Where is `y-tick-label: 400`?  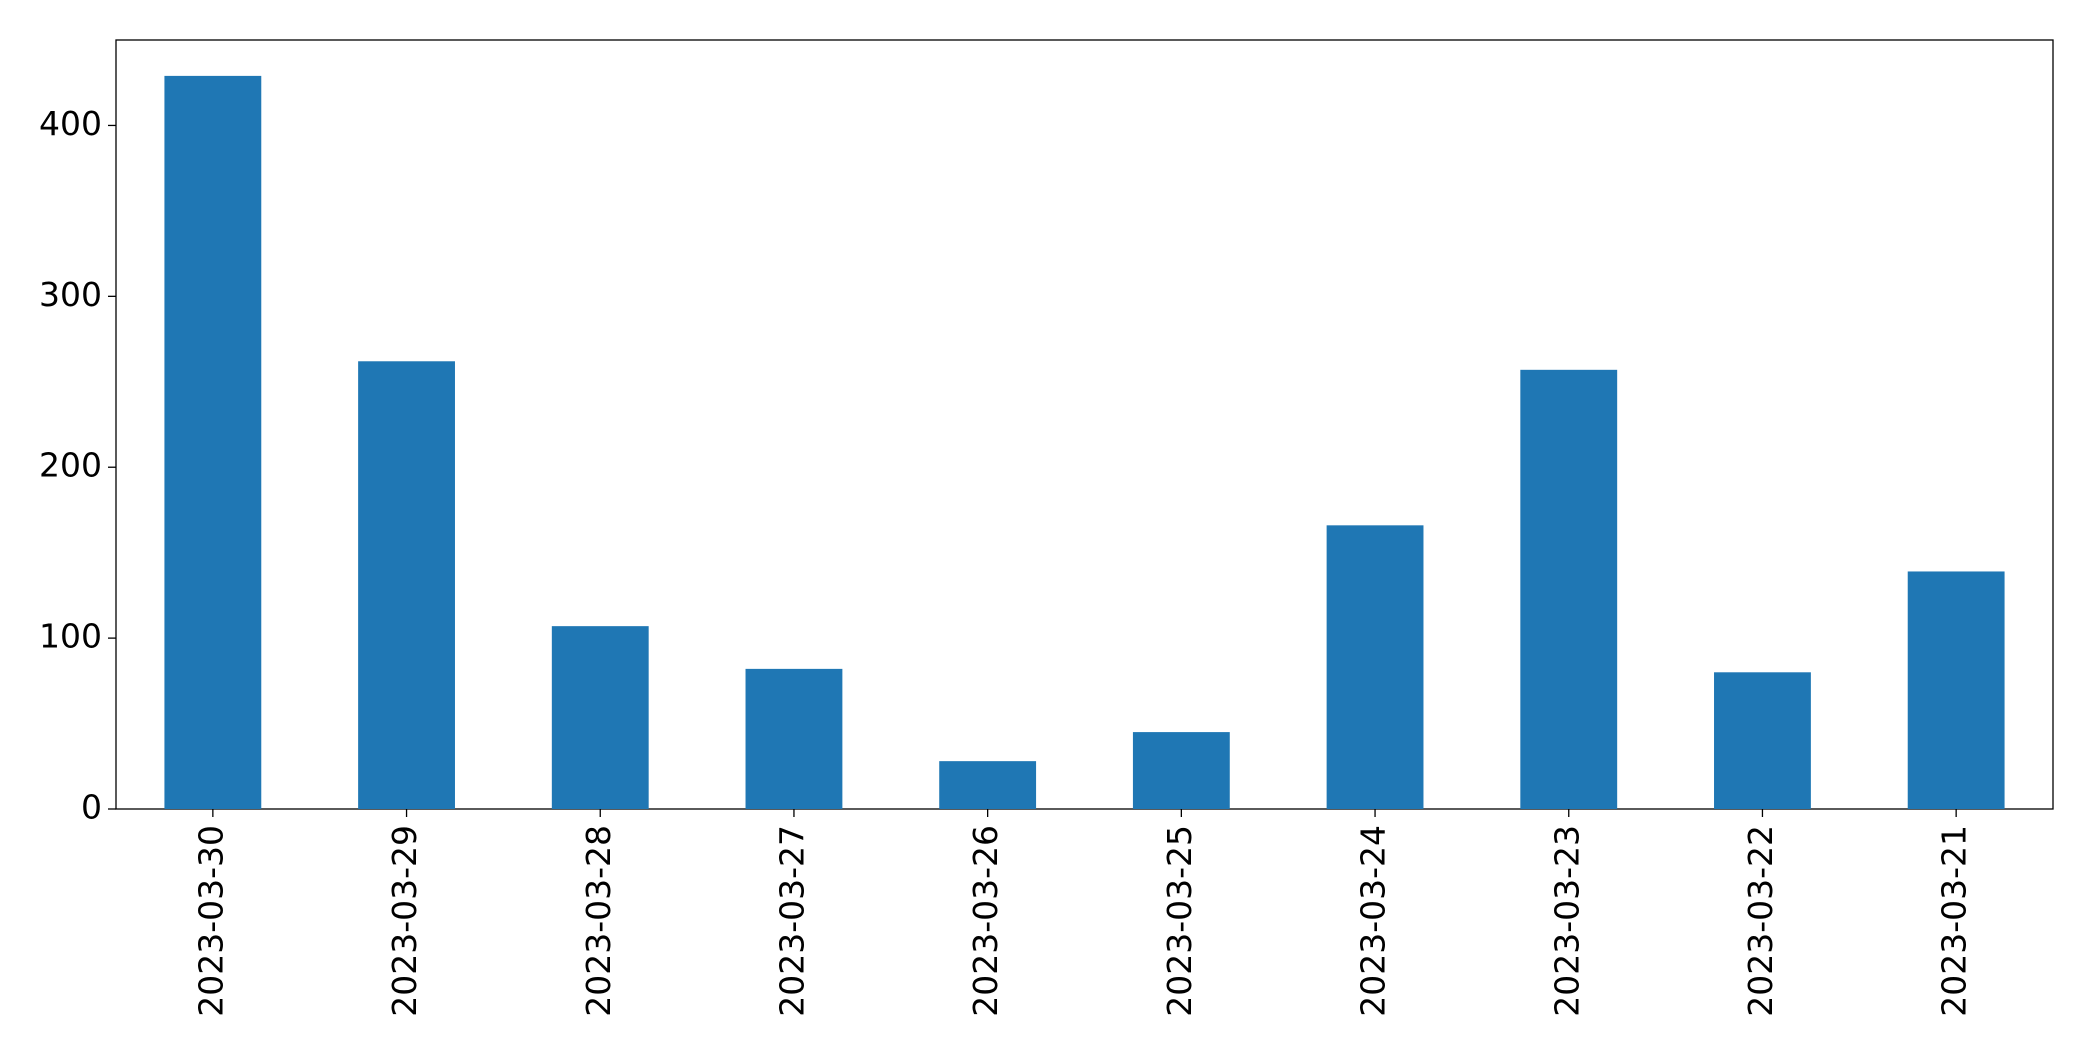 y-tick-label: 400 is located at coordinates (70, 123).